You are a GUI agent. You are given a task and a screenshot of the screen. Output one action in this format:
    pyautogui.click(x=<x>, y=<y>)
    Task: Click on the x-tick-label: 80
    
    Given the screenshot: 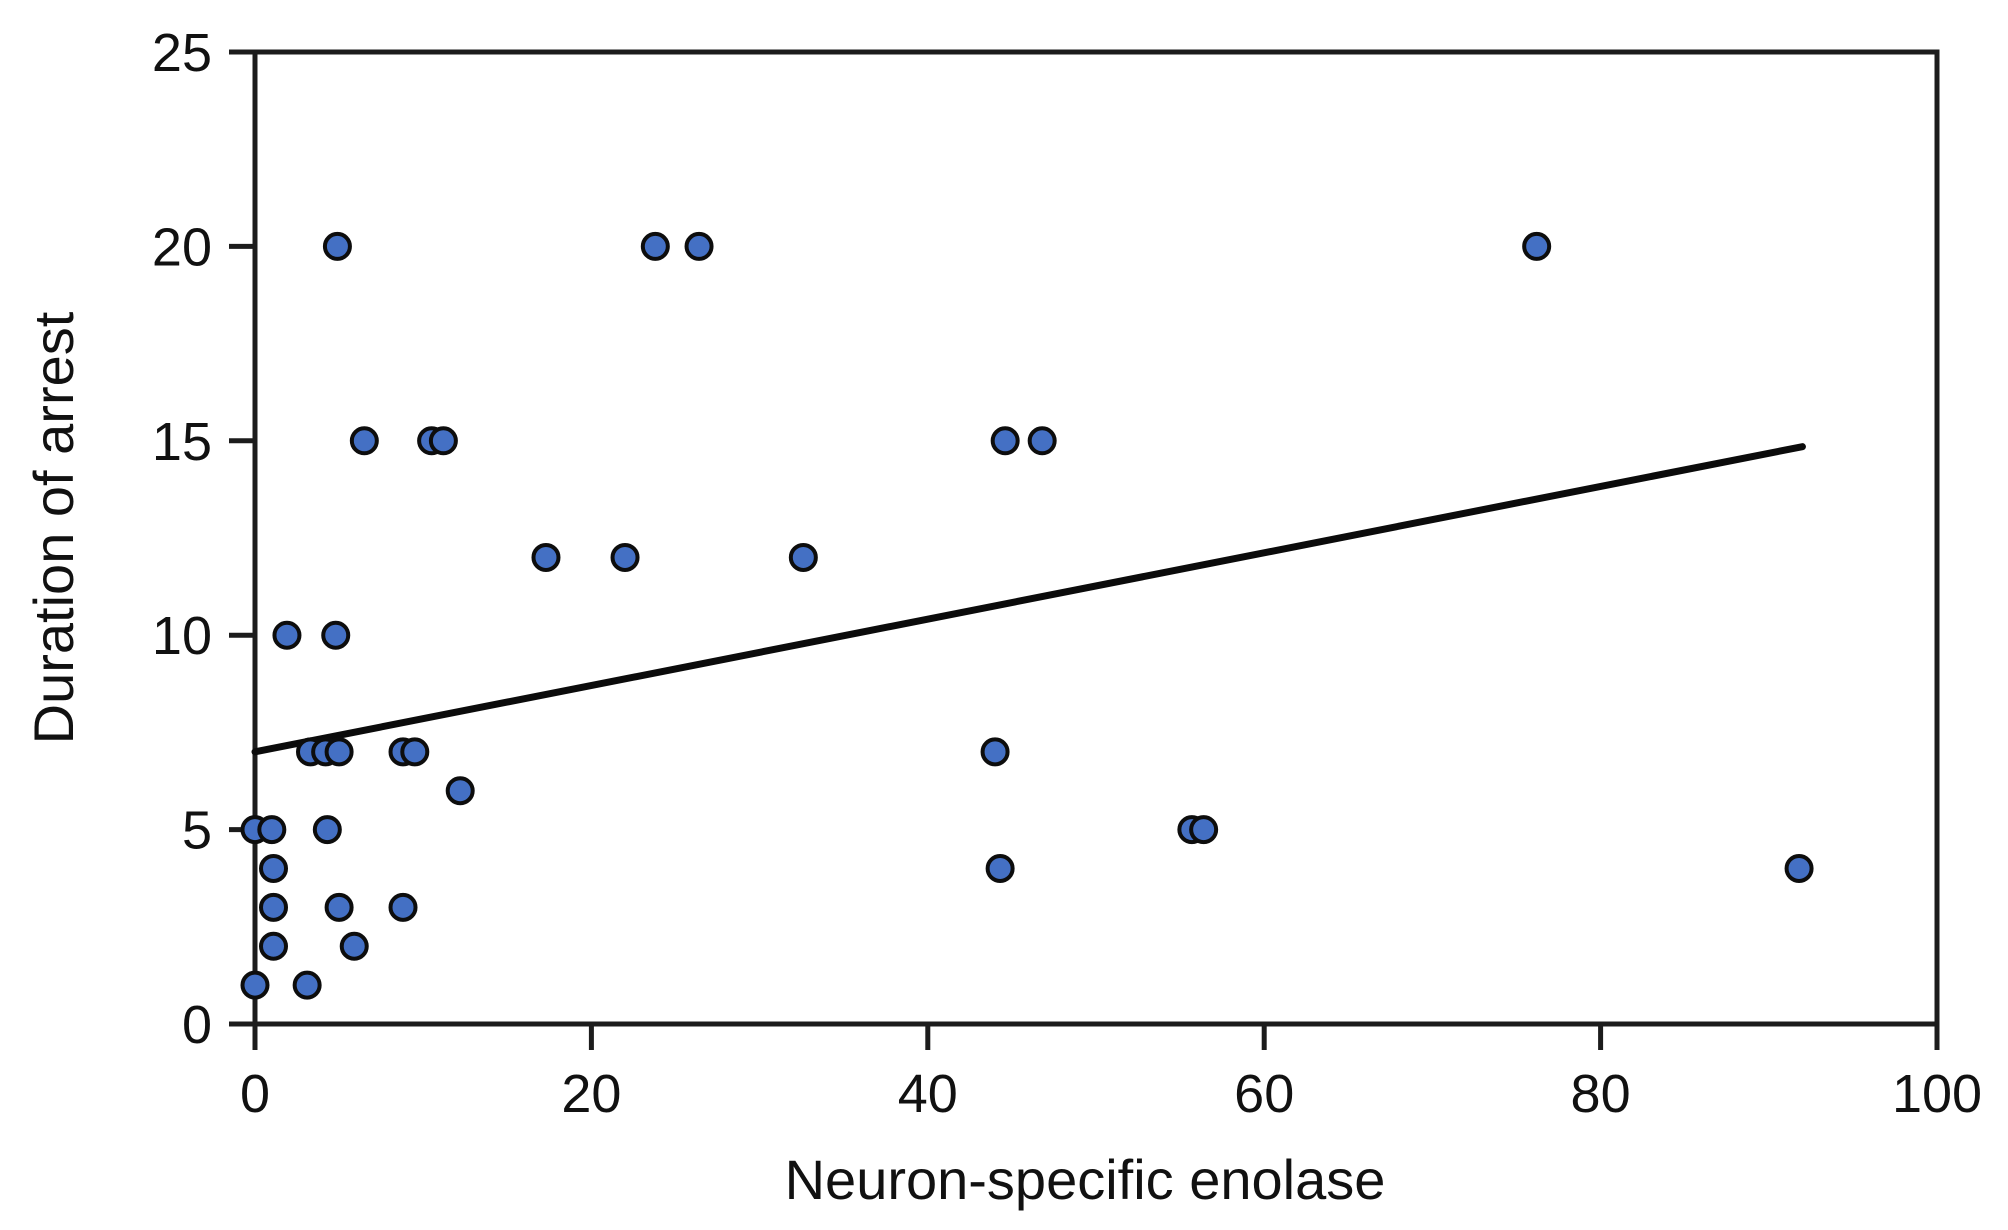 What is the action you would take?
    pyautogui.click(x=1601, y=1094)
    